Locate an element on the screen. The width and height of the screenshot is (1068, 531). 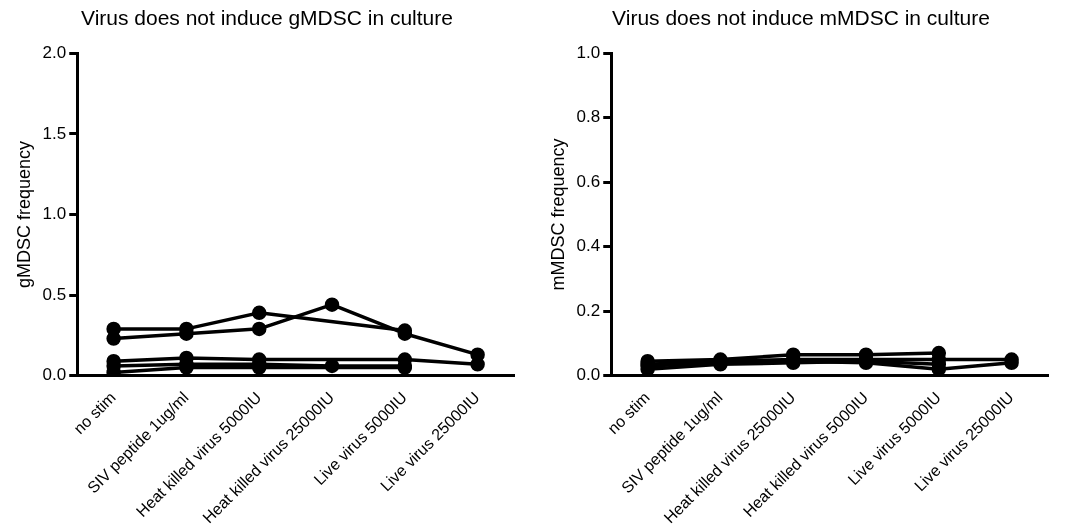
y-tick-label: 0.6 is located at coordinates (588, 181).